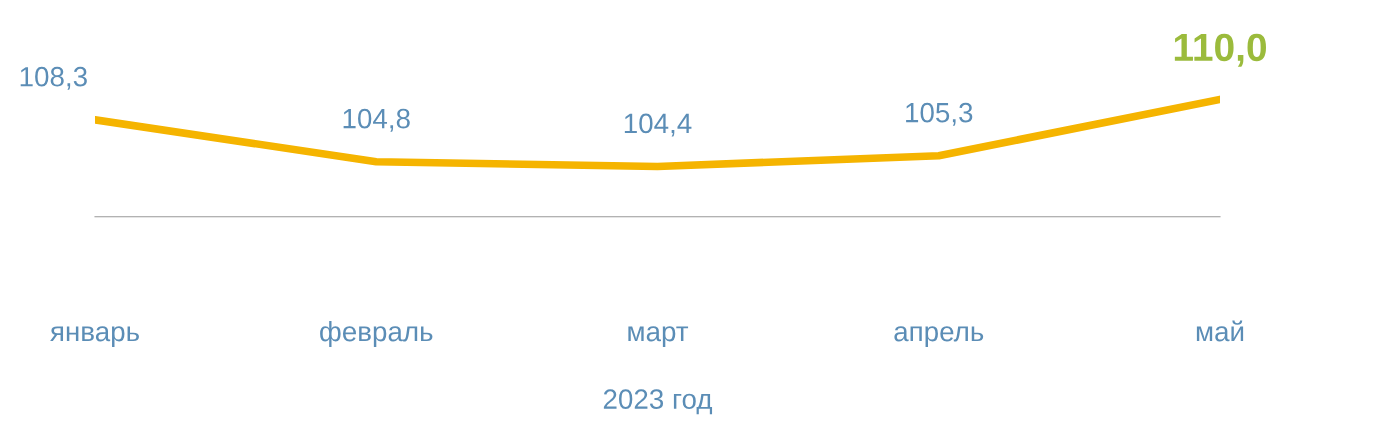  What do you see at coordinates (658, 336) in the screenshot?
I see `x-tick-label: март` at bounding box center [658, 336].